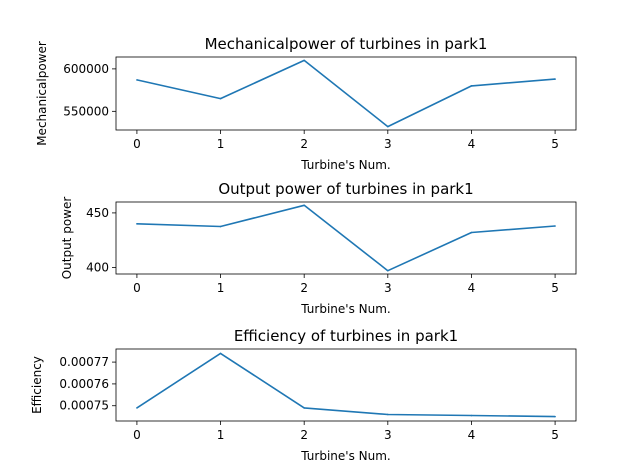 This screenshot has height=473, width=640. Describe the element at coordinates (84, 362) in the screenshot. I see `y-tick-label-2-2: 0.00077` at that location.